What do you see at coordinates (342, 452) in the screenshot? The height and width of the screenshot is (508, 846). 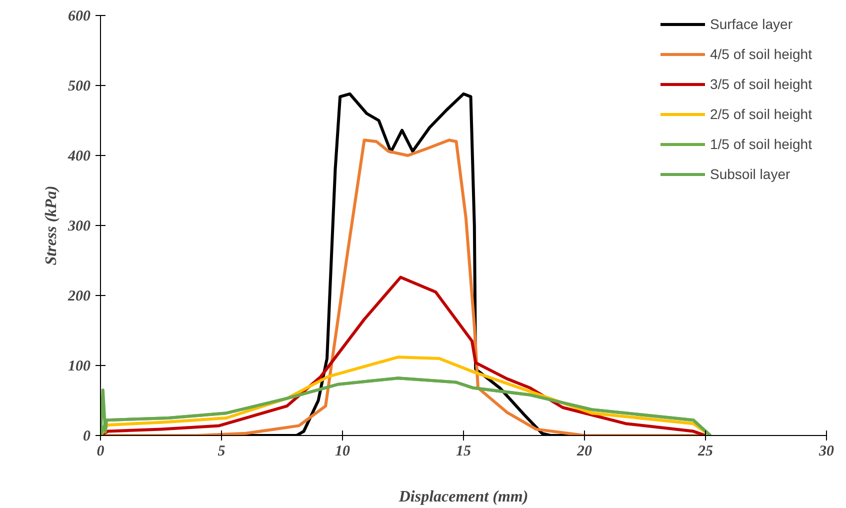 I see `x-tick-label: 10` at bounding box center [342, 452].